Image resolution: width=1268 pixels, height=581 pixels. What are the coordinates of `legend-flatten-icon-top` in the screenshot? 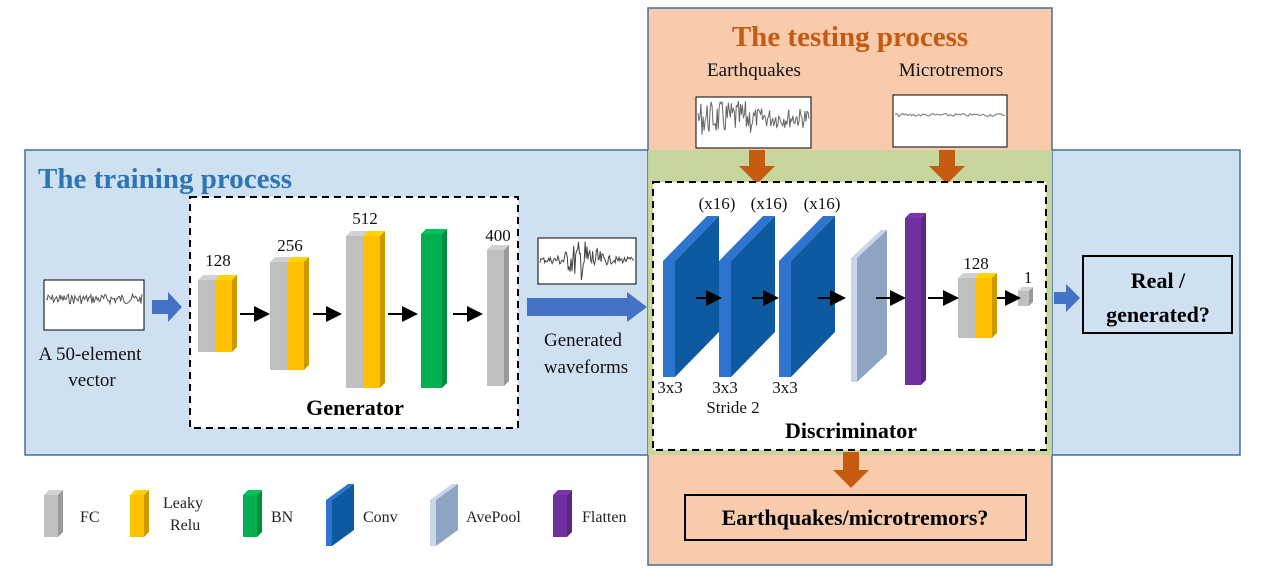 It's located at (562, 492).